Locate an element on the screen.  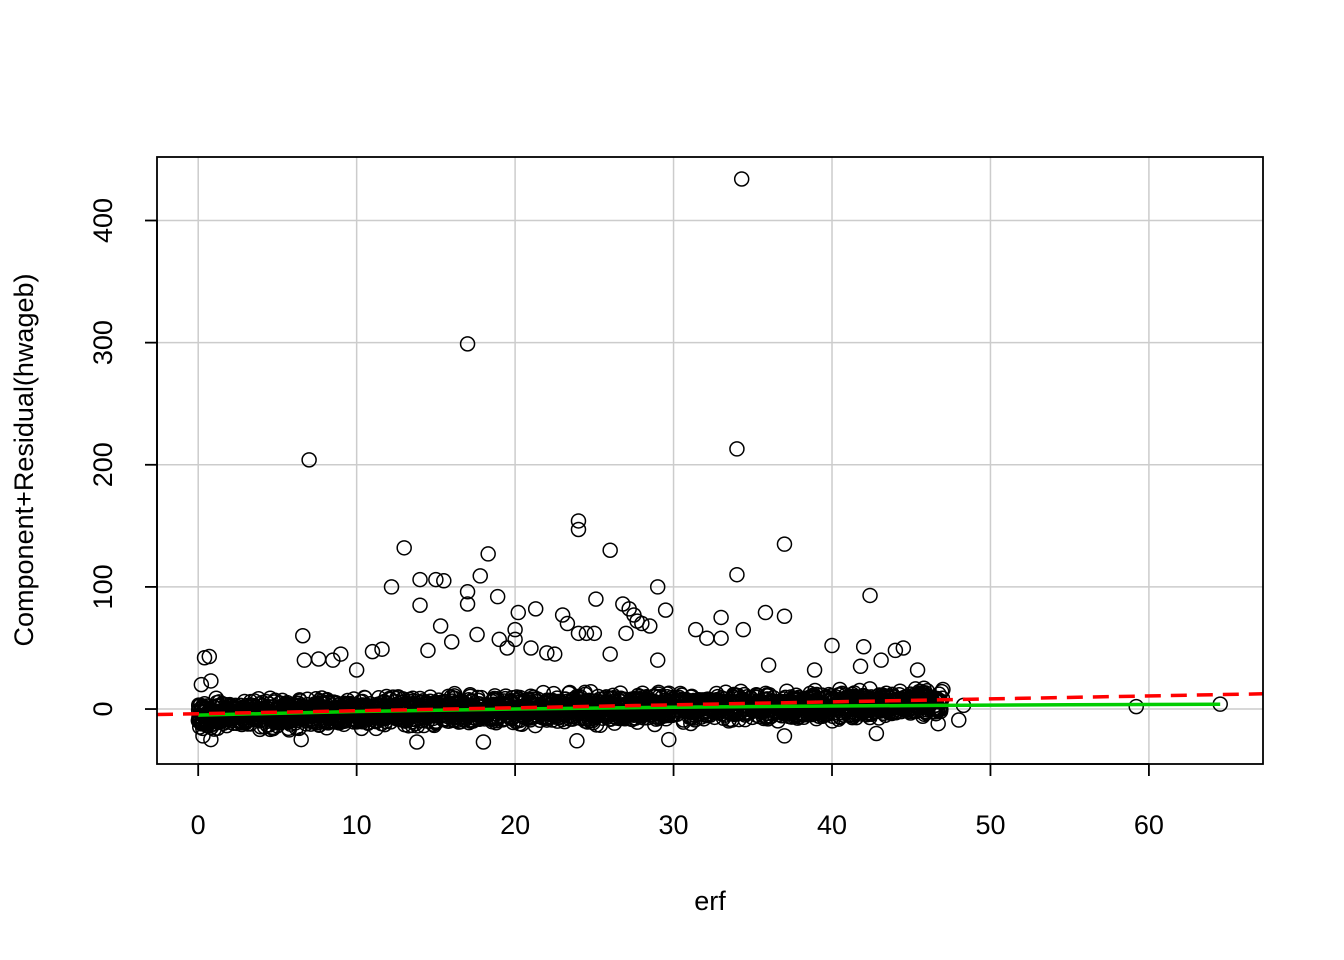
x-tick-label: 50 is located at coordinates (990, 825).